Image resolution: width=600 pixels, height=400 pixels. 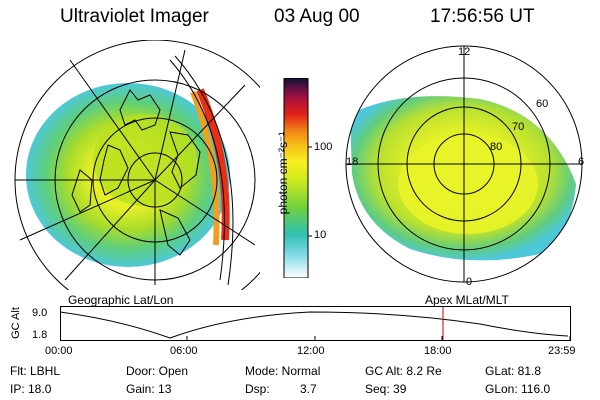 What do you see at coordinates (518, 127) in the screenshot?
I see `mlat-label-70: 70` at bounding box center [518, 127].